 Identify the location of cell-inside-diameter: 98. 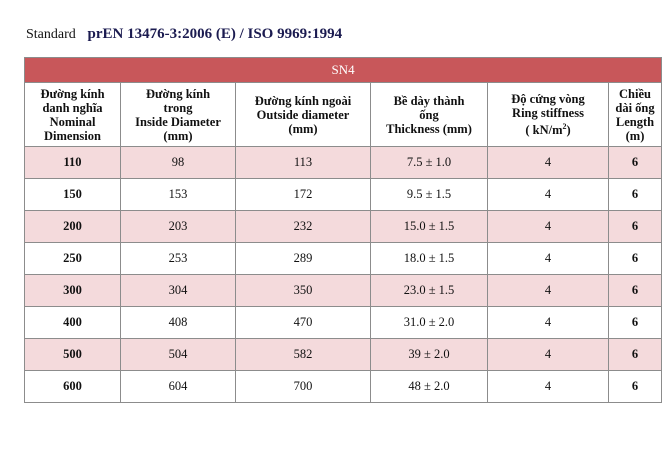
(178, 162).